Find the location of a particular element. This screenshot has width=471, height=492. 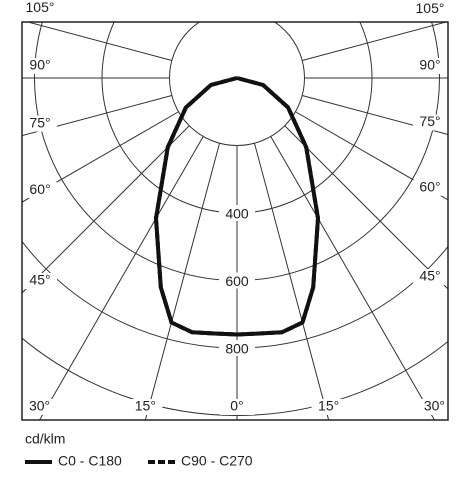

r-tick-label: 800 is located at coordinates (237, 349).